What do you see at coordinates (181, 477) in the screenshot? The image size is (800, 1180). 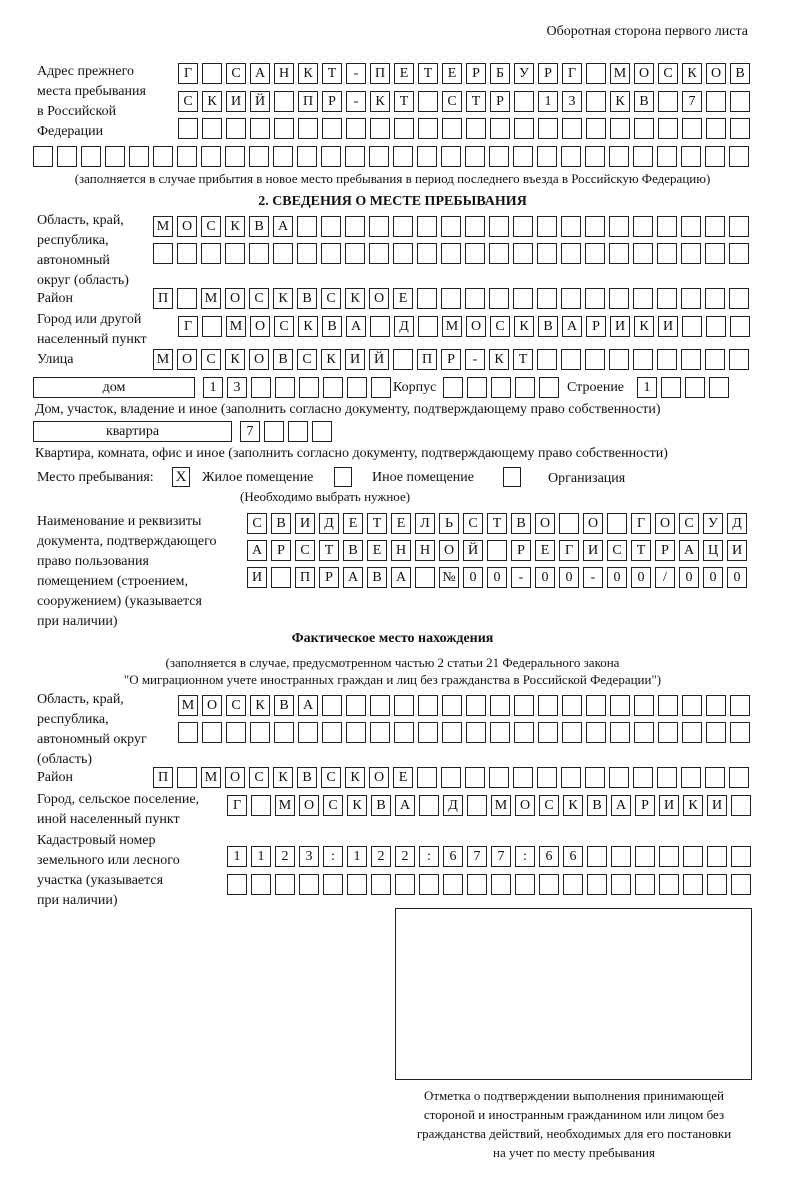 I see `place-residential-checkbox: Х` at bounding box center [181, 477].